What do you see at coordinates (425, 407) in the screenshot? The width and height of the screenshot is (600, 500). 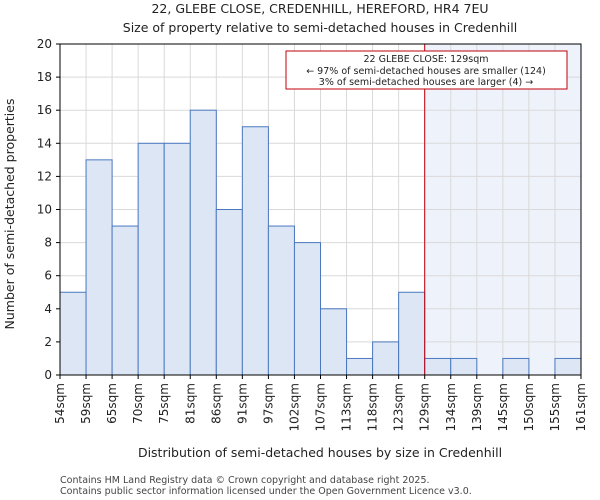 I see `x-tick-label-129sqm: 129sqm` at bounding box center [425, 407].